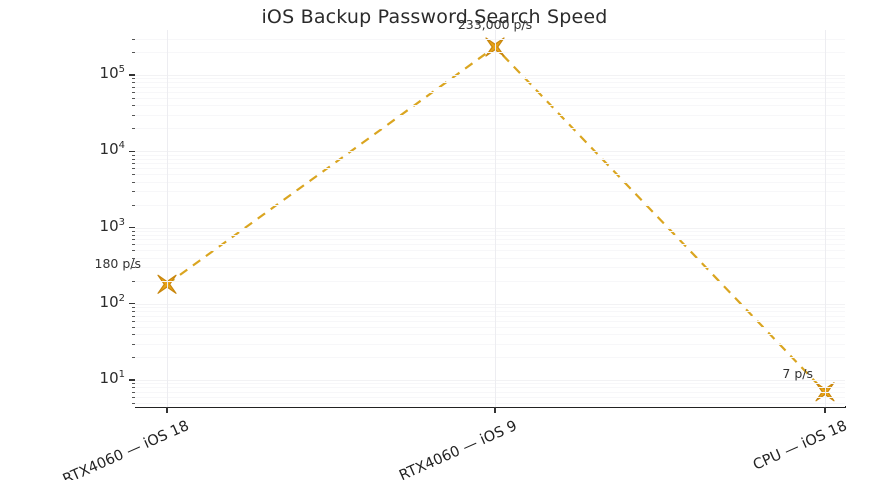  What do you see at coordinates (112, 73) in the screenshot?
I see `y-tick-label: 105` at bounding box center [112, 73].